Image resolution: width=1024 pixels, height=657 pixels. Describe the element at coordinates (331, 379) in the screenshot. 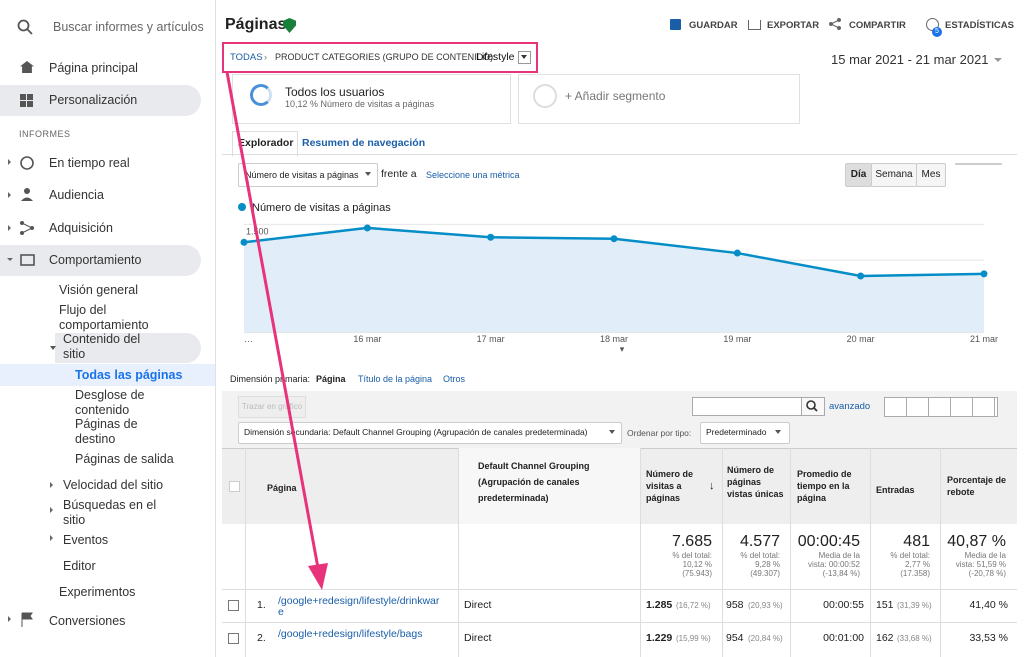

I see `dimension-option: Página` at that location.